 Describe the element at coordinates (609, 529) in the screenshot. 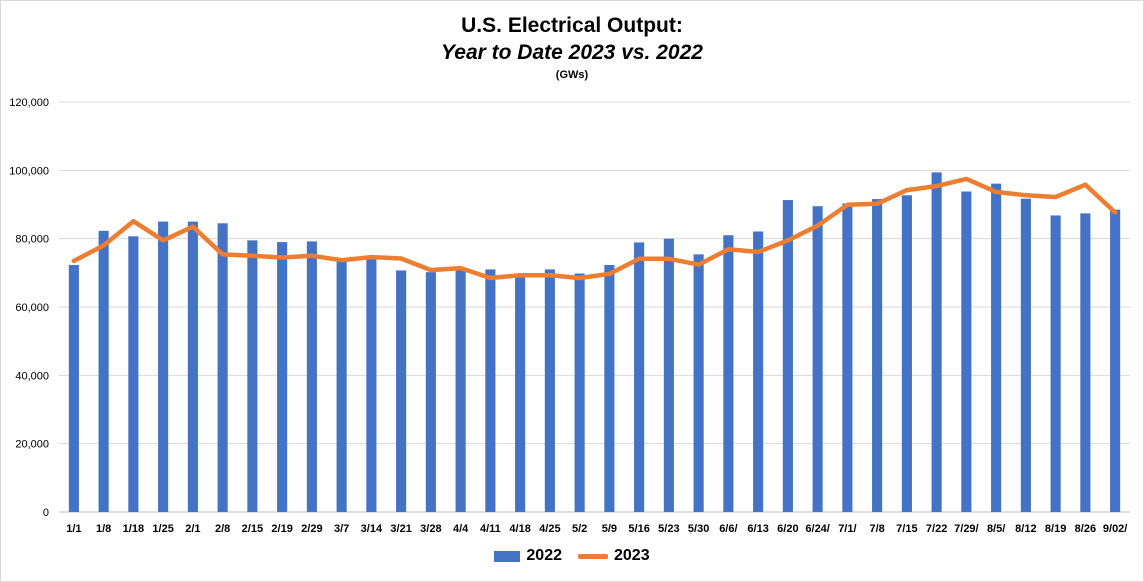

I see `x-tick-label: 5/9` at that location.